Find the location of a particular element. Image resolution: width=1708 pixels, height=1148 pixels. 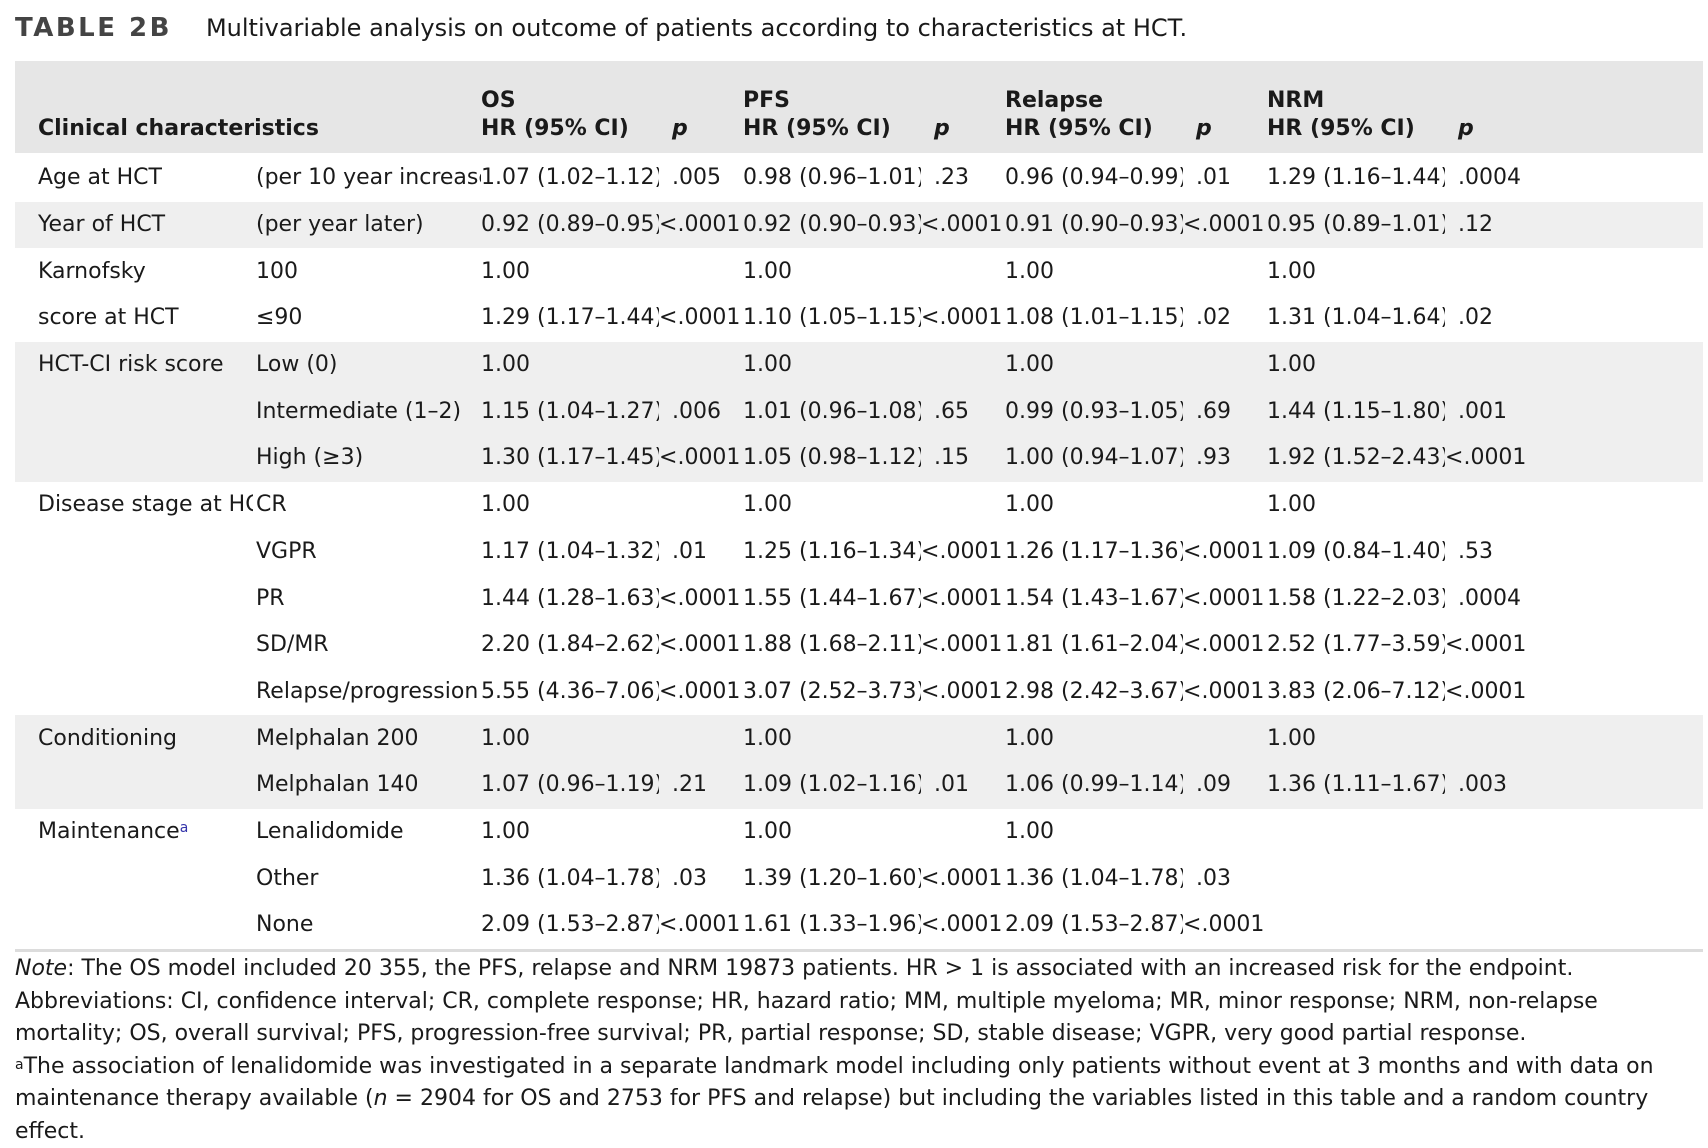

cell-characteristic: Age at HCT is located at coordinates (134, 178).